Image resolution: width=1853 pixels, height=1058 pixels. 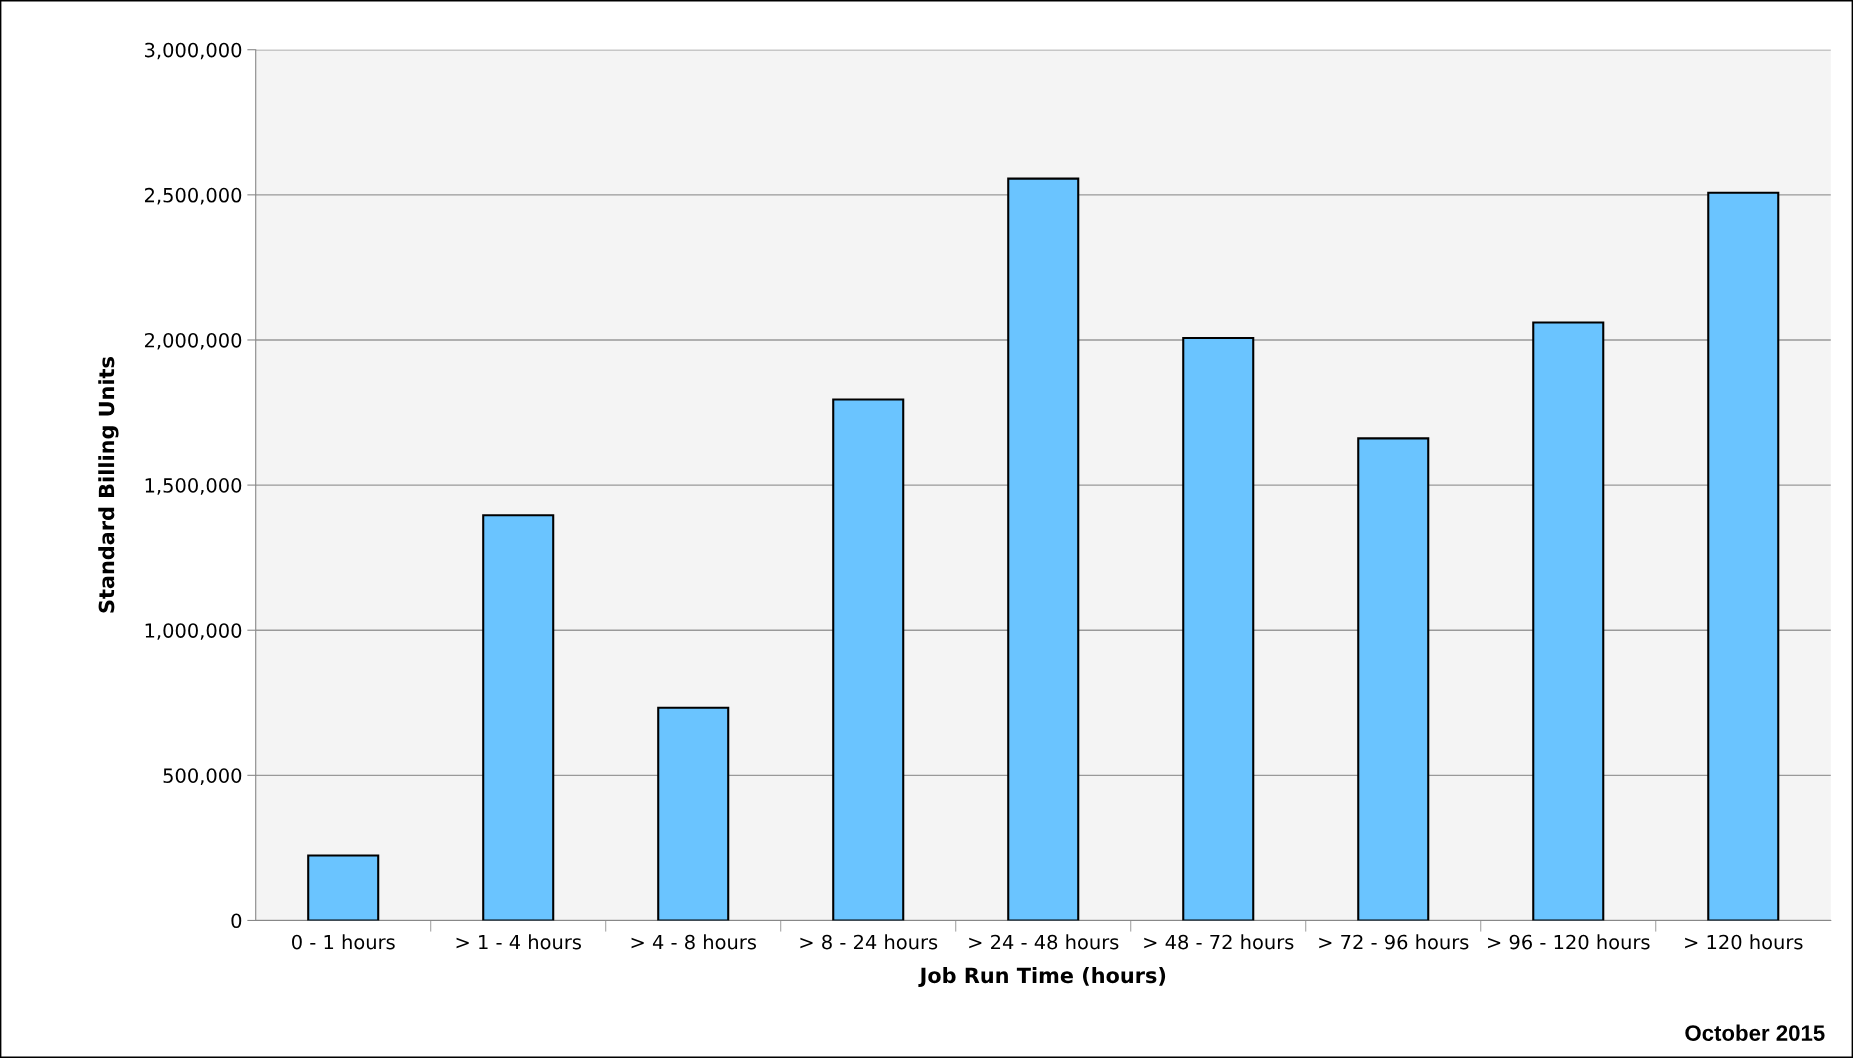 I want to click on y-tick-label: 0, so click(x=236, y=921).